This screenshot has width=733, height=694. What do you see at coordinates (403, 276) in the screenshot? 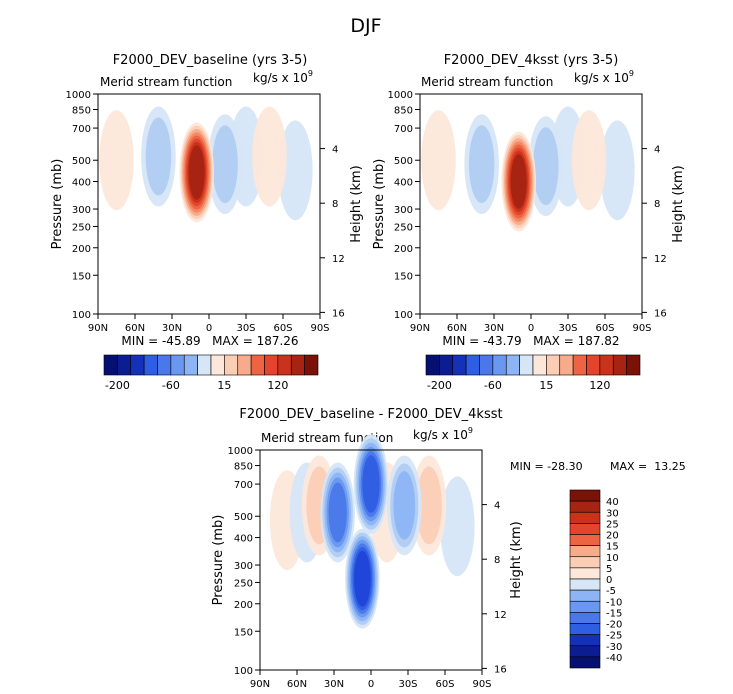
I see `y-tick-label: 150` at bounding box center [403, 276].